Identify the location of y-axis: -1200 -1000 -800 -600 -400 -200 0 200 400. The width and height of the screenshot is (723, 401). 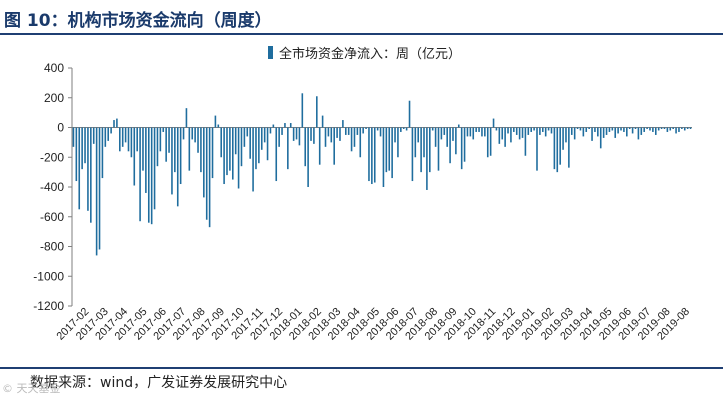
(53, 187).